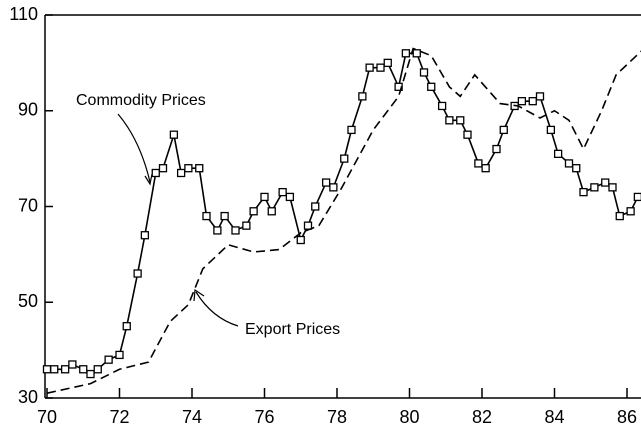  Describe the element at coordinates (28, 301) in the screenshot. I see `y-tick-label: 50` at that location.